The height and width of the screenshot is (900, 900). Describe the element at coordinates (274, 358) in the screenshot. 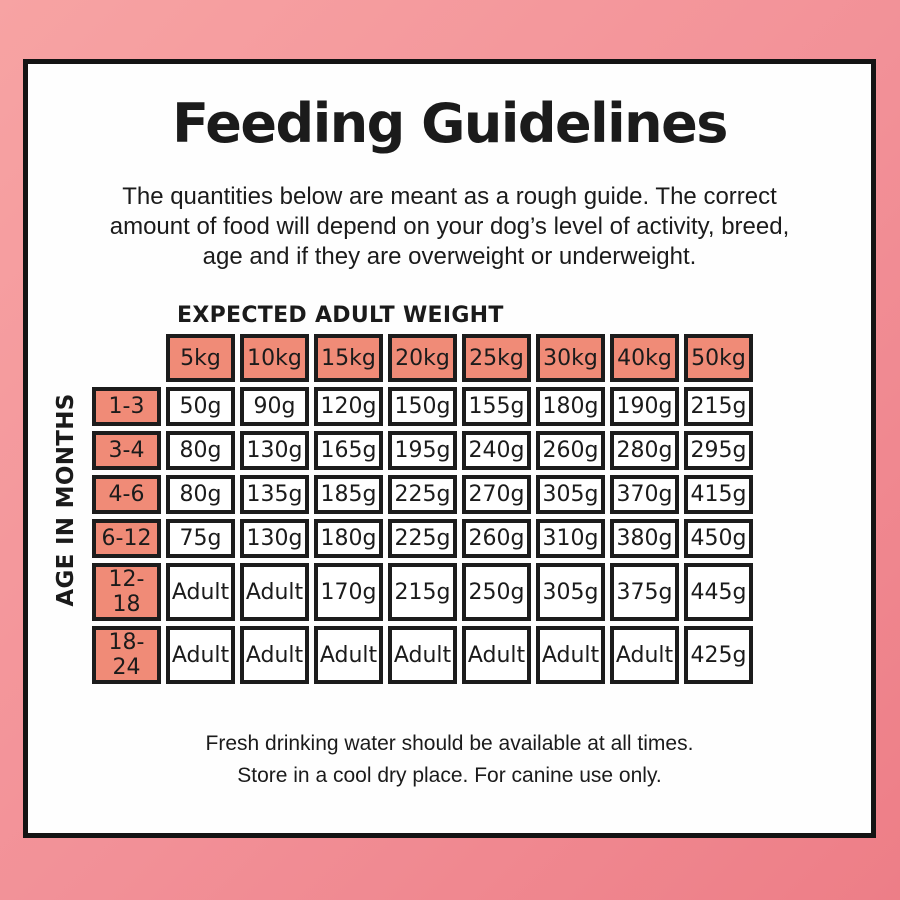

I see `weight-column-header: 10kg` at that location.